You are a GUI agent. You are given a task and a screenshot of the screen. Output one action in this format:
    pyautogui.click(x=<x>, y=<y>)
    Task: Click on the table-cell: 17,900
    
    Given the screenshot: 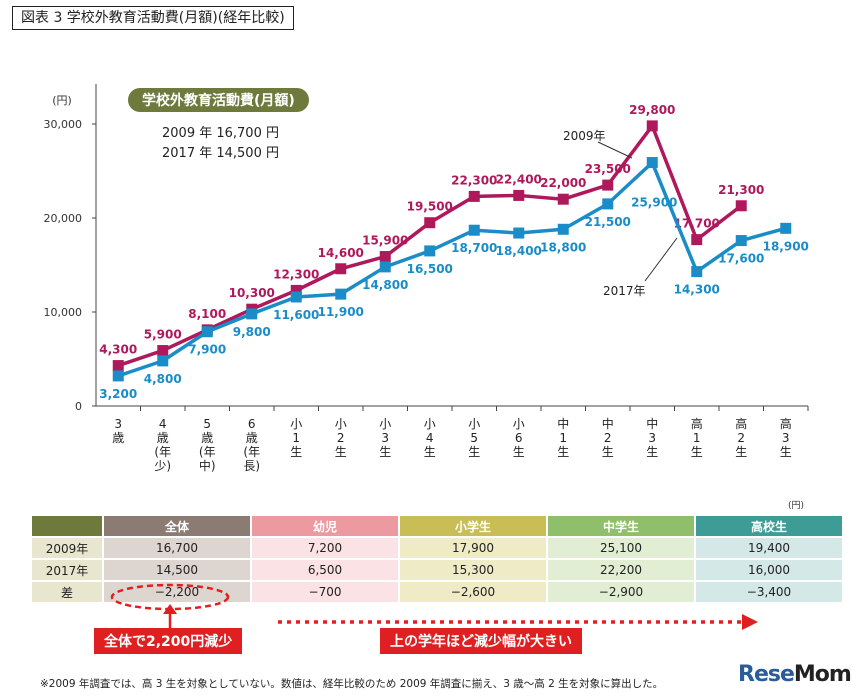 What is the action you would take?
    pyautogui.click(x=473, y=548)
    